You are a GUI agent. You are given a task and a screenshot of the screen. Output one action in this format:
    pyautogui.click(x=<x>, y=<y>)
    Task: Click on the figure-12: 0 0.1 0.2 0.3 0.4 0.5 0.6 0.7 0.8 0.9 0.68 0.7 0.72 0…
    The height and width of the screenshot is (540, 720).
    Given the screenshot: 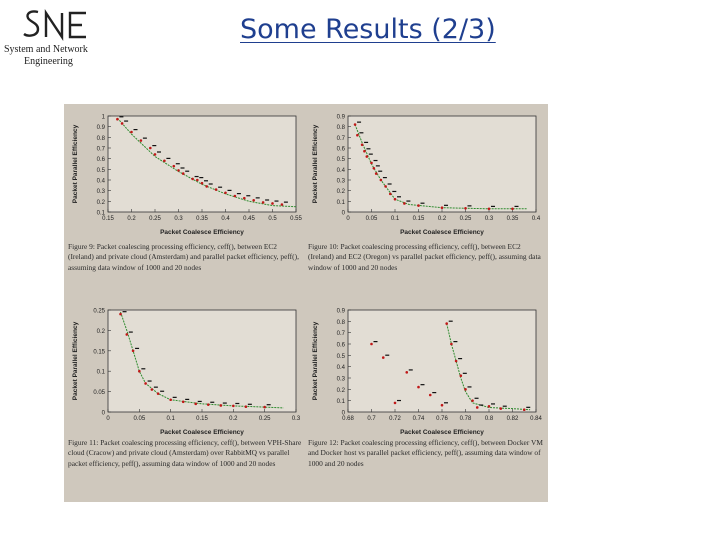 What is the action you would take?
    pyautogui.click(x=426, y=372)
    